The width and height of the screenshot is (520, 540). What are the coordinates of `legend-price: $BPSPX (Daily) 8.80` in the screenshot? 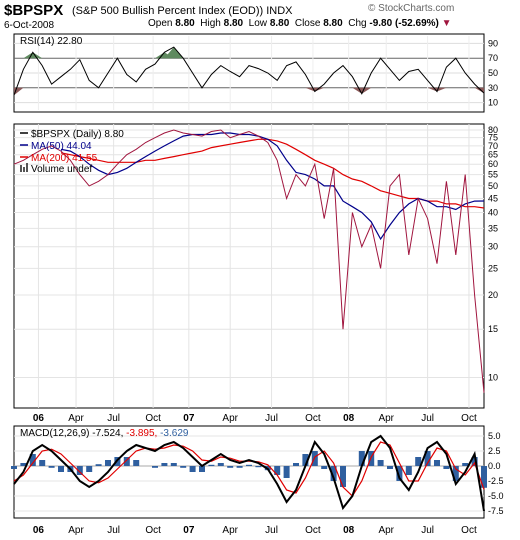 It's located at (77, 134).